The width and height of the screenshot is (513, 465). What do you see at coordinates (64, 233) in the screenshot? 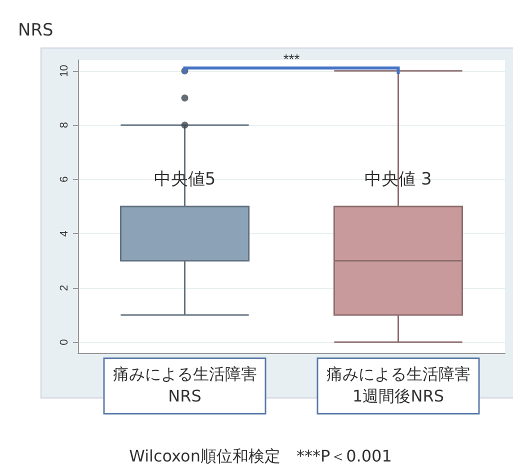
I see `y-tick-label: 4` at bounding box center [64, 233].